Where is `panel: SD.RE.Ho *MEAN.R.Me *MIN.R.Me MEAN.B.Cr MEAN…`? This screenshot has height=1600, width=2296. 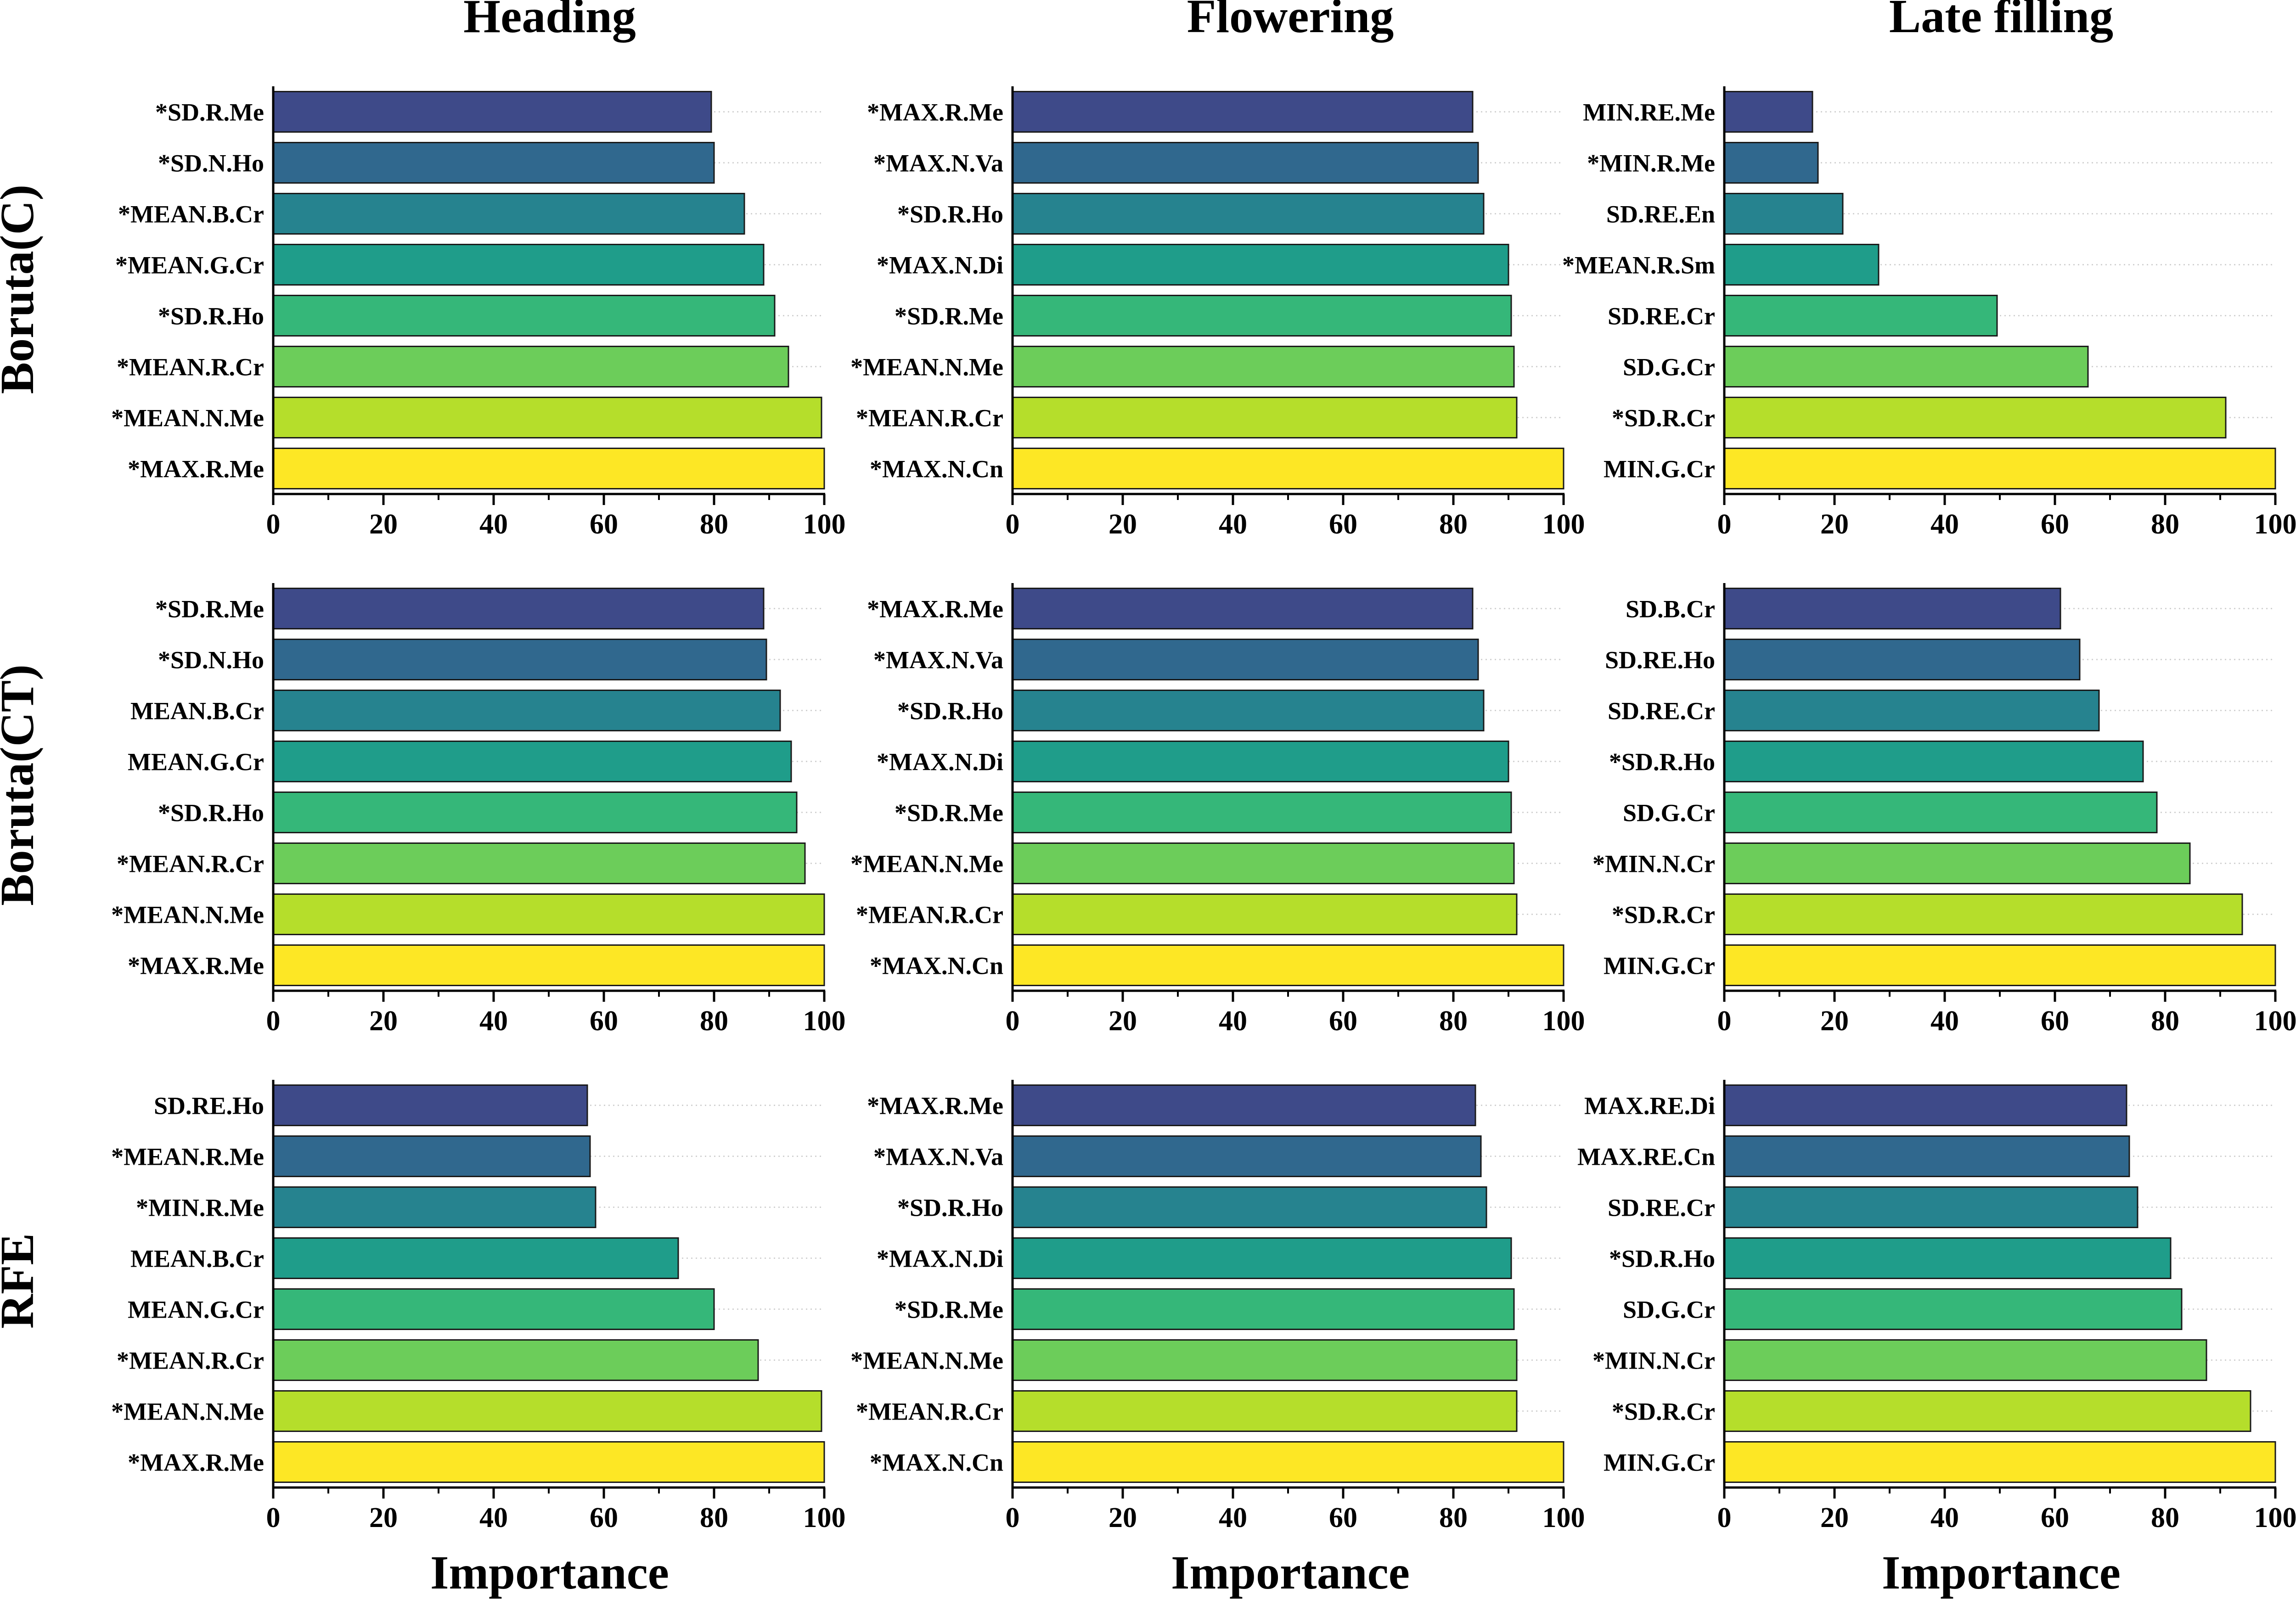
panel: SD.RE.Ho *MEAN.R.Me *MIN.R.Me MEAN.B.Cr MEAN… is located at coordinates (478, 1306).